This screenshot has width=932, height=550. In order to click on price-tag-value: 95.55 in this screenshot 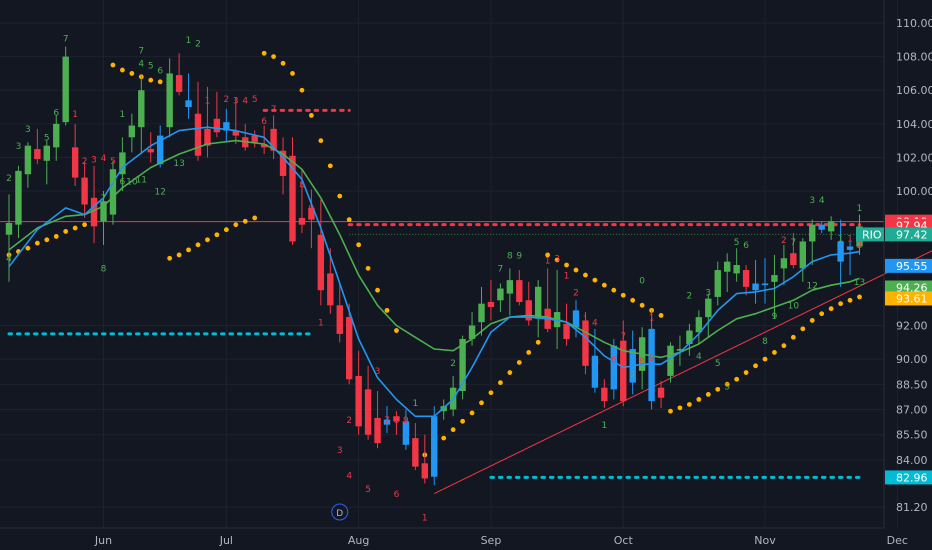, I will do `click(912, 266)`.